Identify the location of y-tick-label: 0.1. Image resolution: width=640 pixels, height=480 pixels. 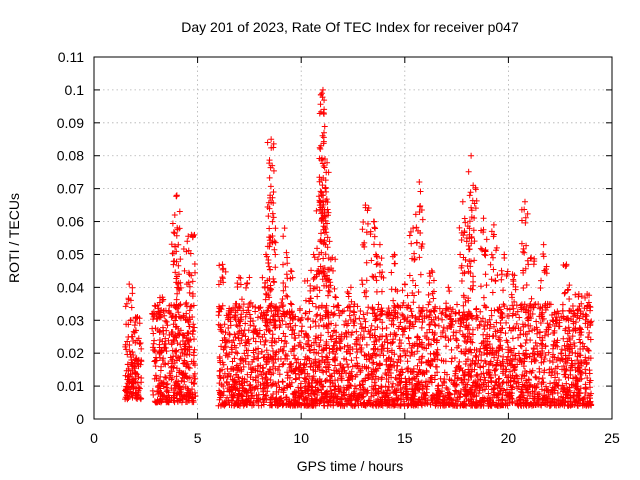
(75, 90).